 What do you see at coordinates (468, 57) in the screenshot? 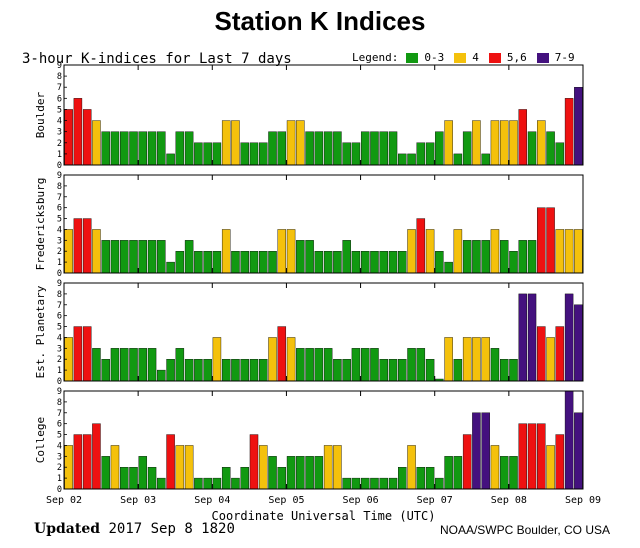
I see `legend: Legend: 0-3 4 5,6 7-9` at bounding box center [468, 57].